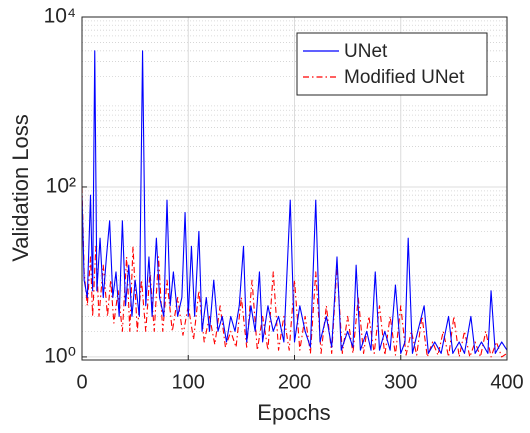 This screenshot has height=433, width=530. What do you see at coordinates (20, 188) in the screenshot?
I see `y-axis-label: Validation Loss` at bounding box center [20, 188].